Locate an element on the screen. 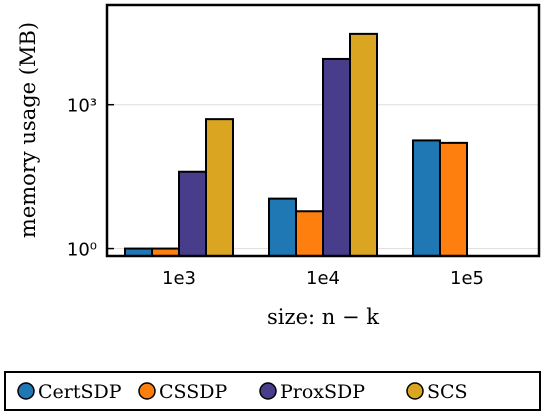 This screenshot has height=414, width=542. y-tick-label: 10³ is located at coordinates (82, 106).